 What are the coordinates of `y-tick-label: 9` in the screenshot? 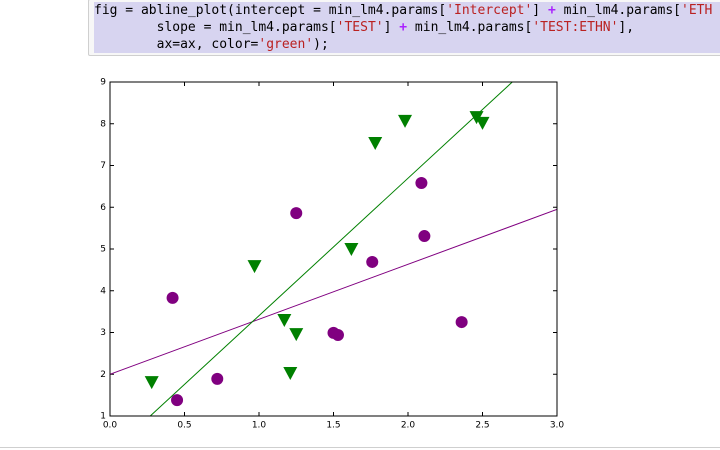 It's located at (103, 83).